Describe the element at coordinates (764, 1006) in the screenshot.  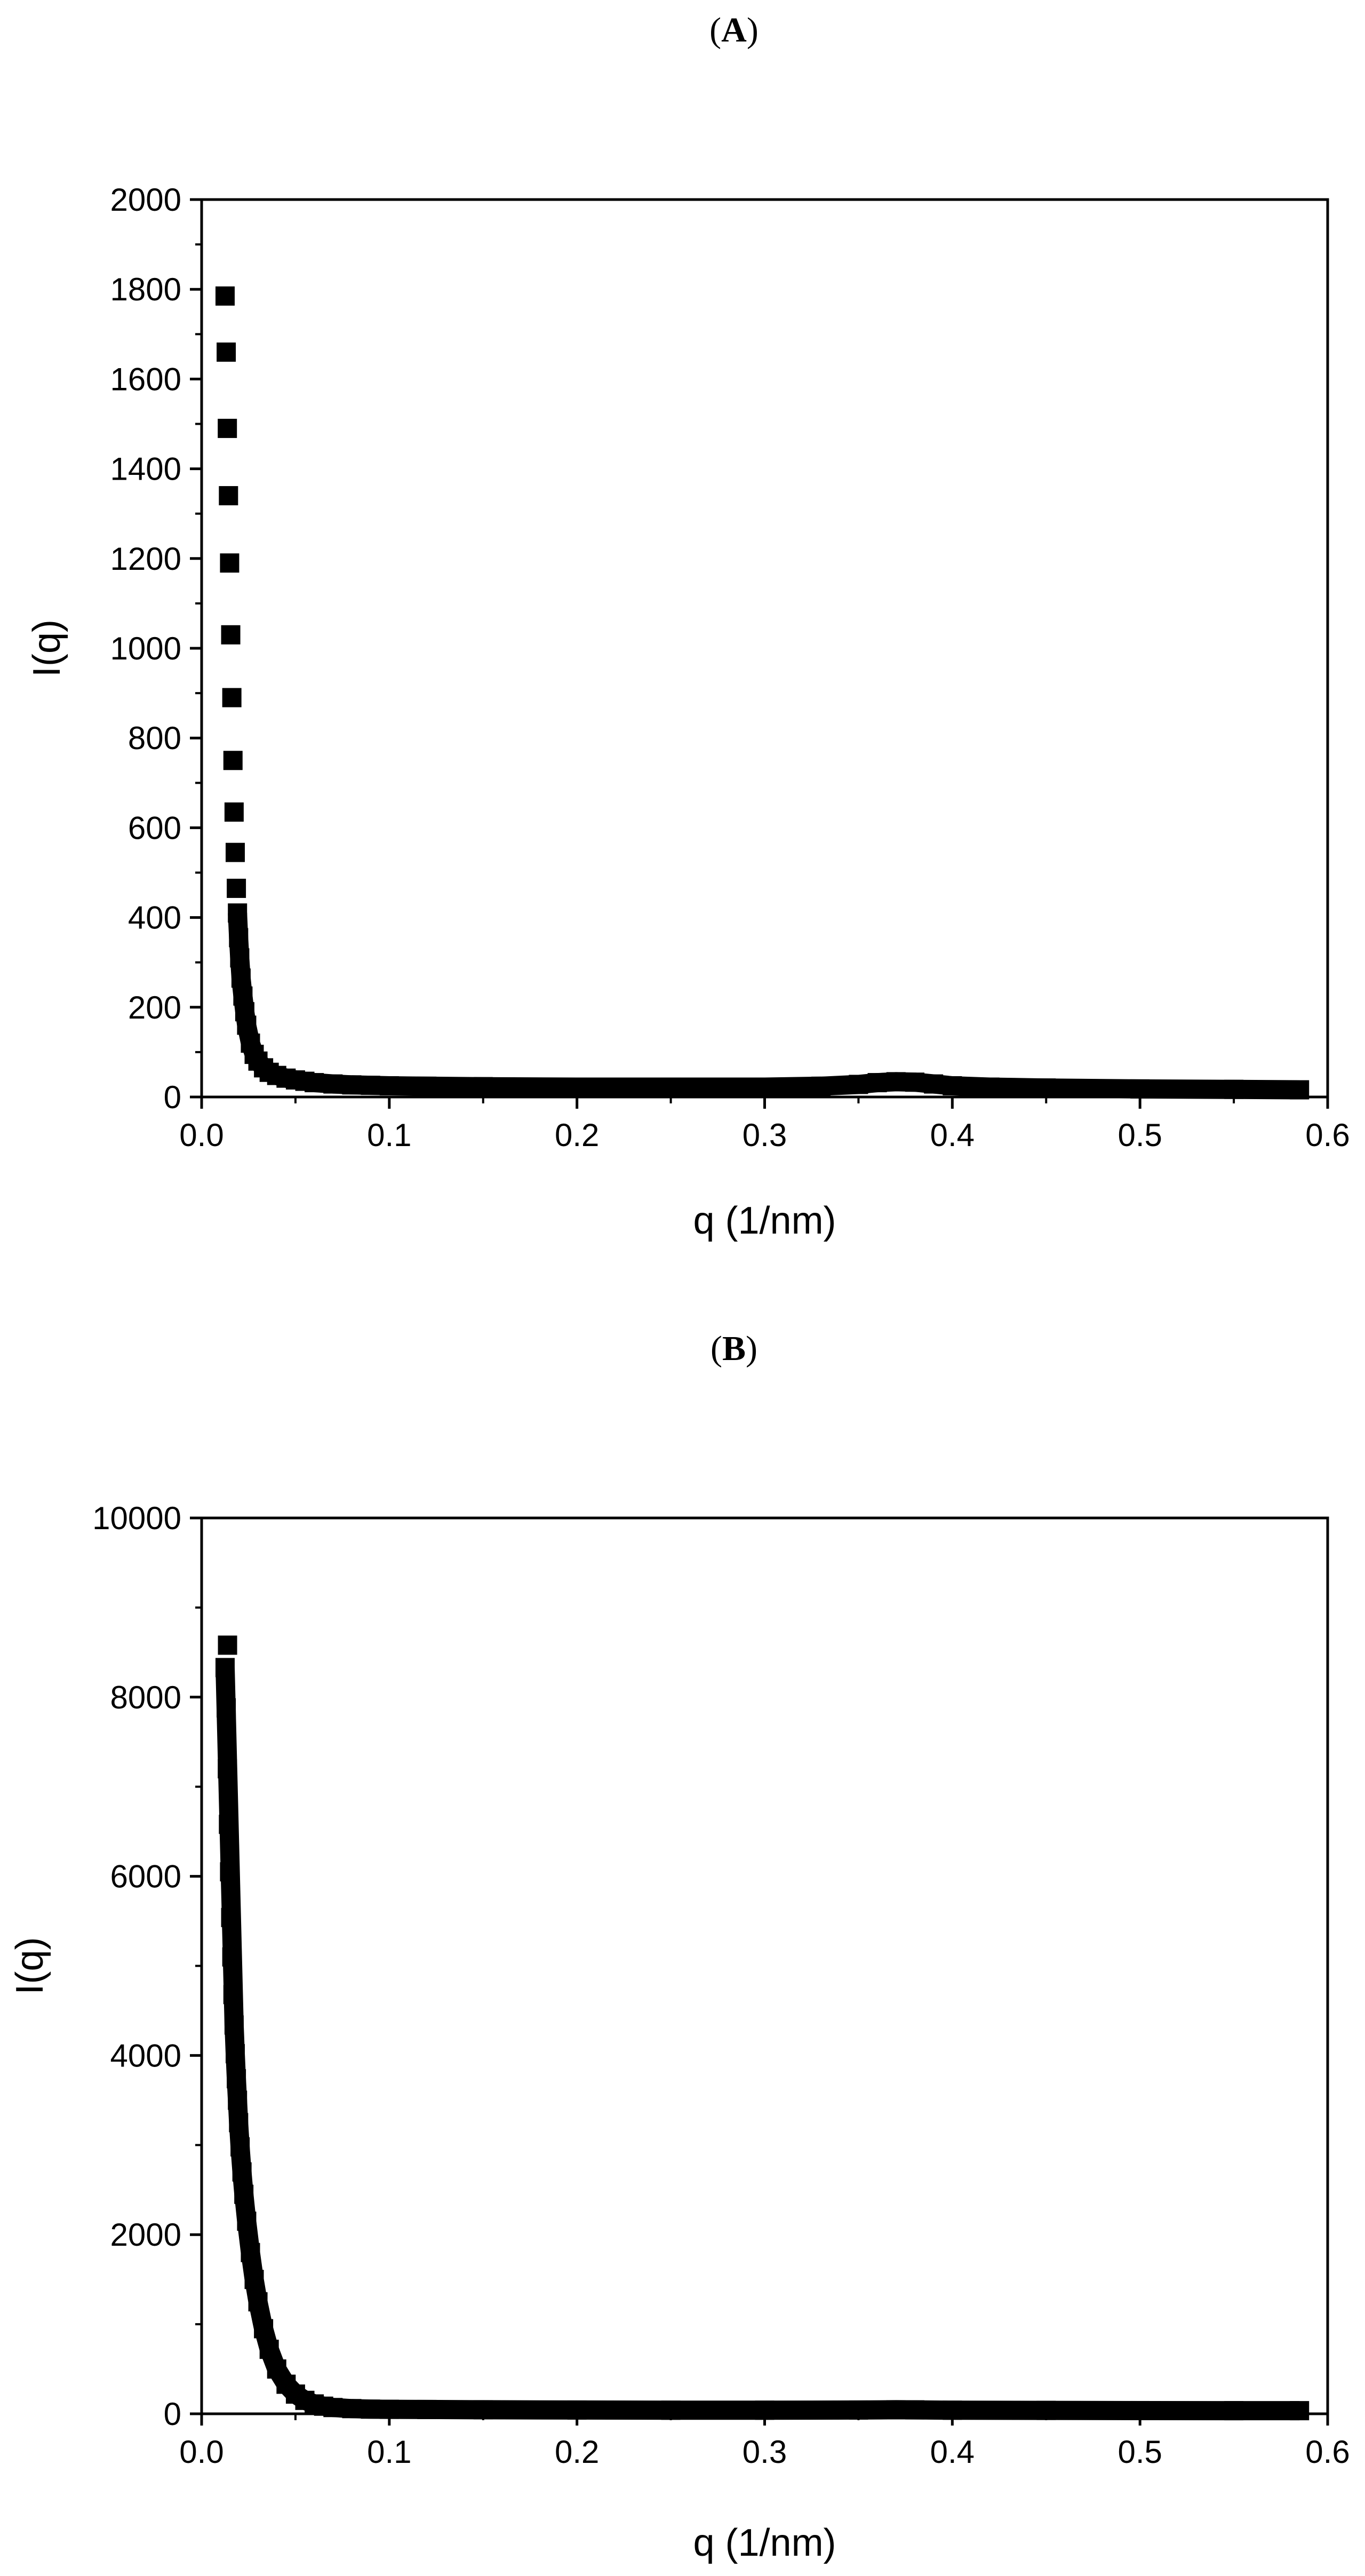
I see `panel-a-dense-data-band` at that location.